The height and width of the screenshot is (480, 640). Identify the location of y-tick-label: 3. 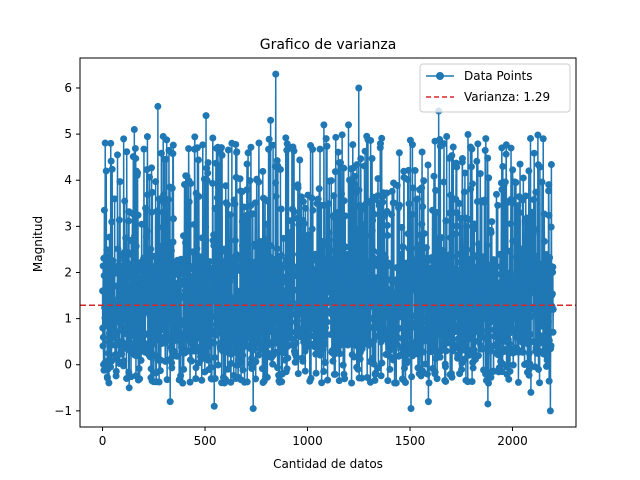
(68, 226).